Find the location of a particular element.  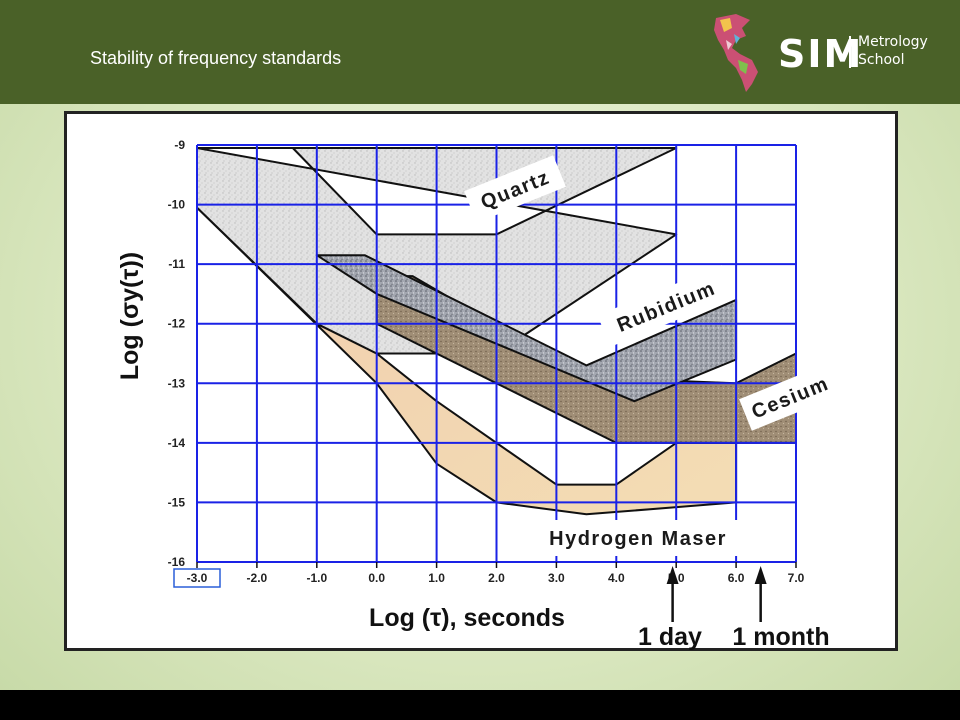

x-tick-label: 0.0 is located at coordinates (376, 578).